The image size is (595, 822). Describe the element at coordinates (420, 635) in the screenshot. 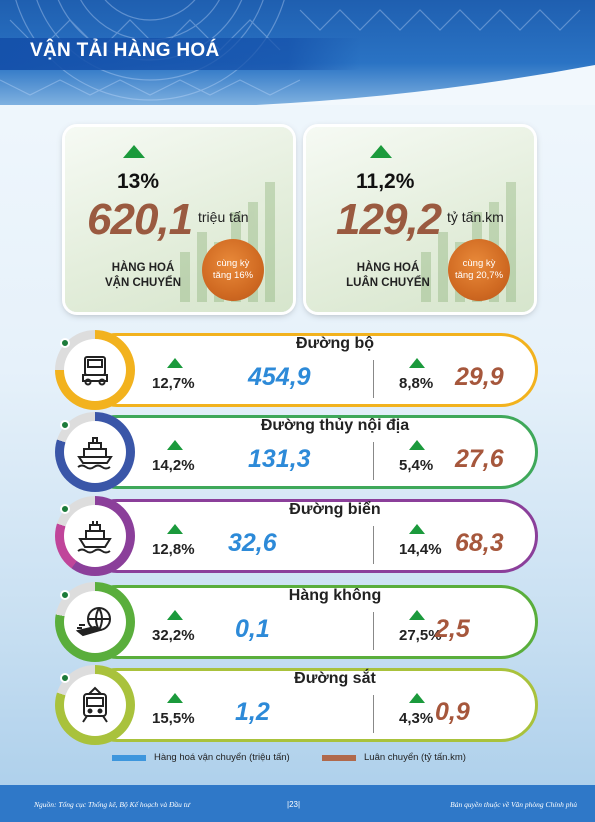

I see `row-circulated-pct: 27,5%` at that location.